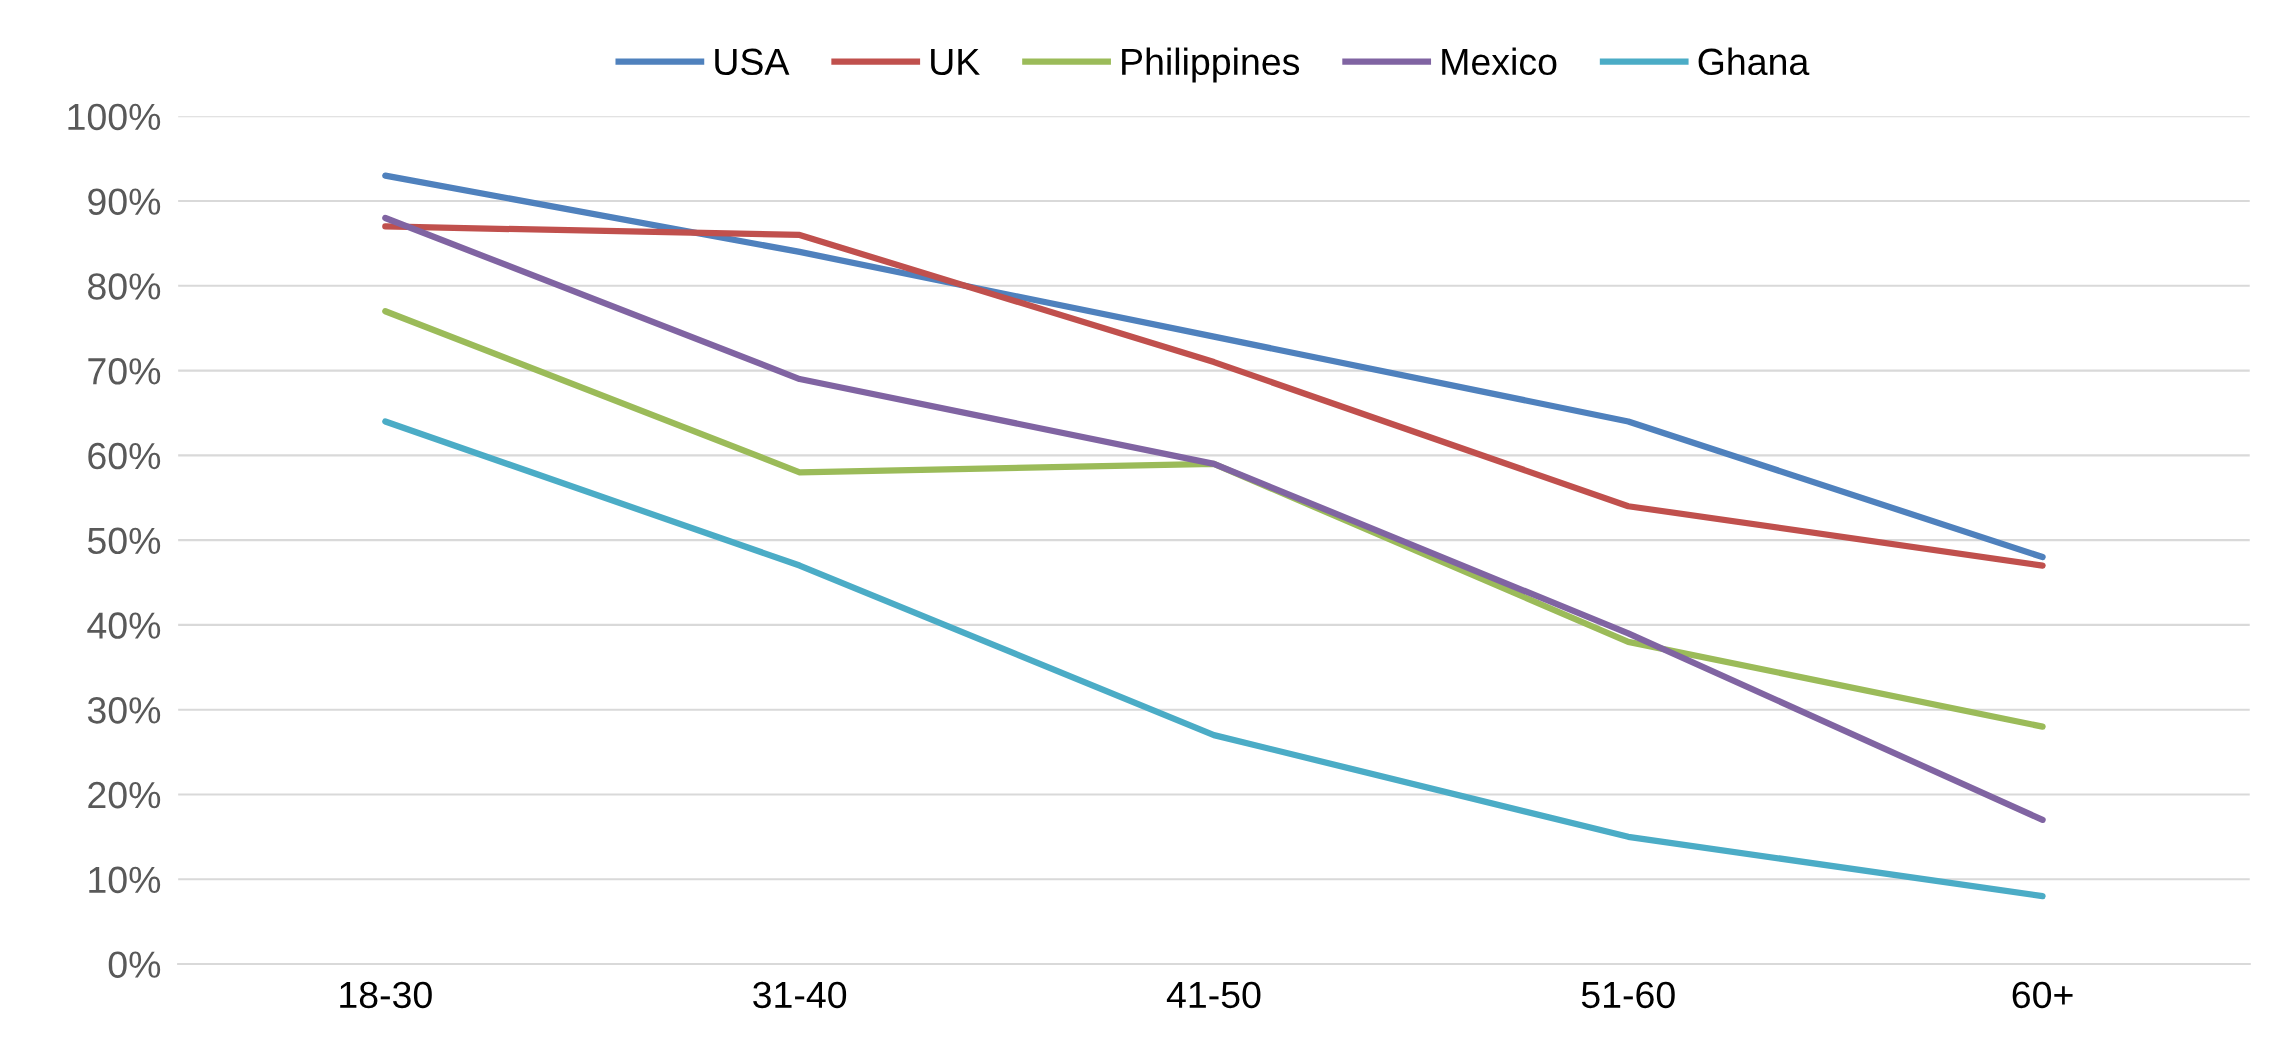 This screenshot has width=2284, height=1057. Describe the element at coordinates (1213, 995) in the screenshot. I see `x-tick-label: 41-50` at that location.